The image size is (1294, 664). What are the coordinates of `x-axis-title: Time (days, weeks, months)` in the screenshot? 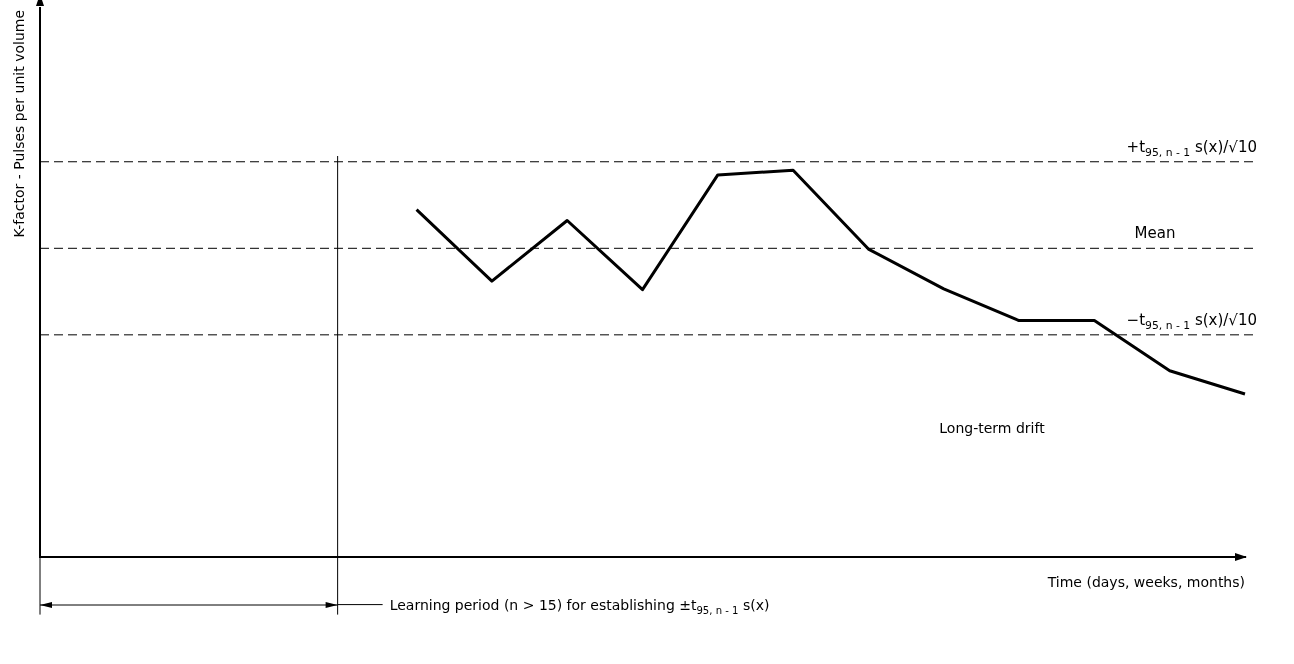 It's located at (1145, 581).